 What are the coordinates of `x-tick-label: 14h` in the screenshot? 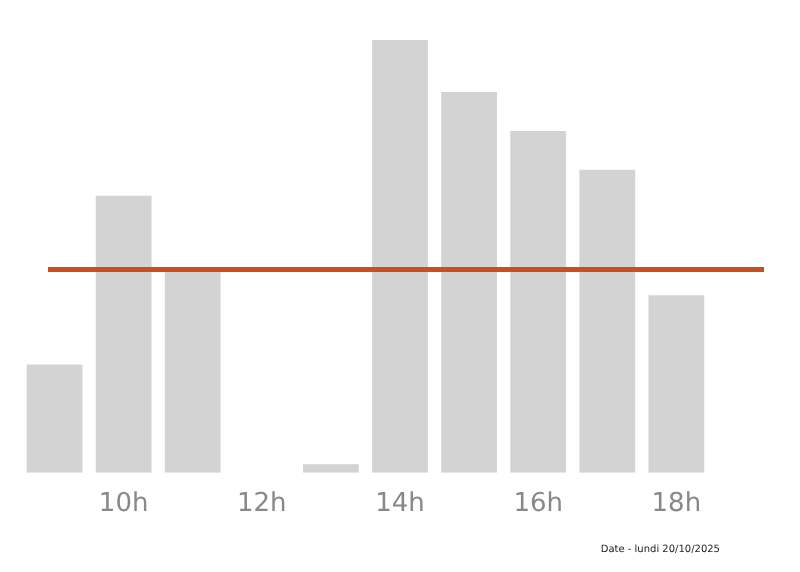 It's located at (400, 504).